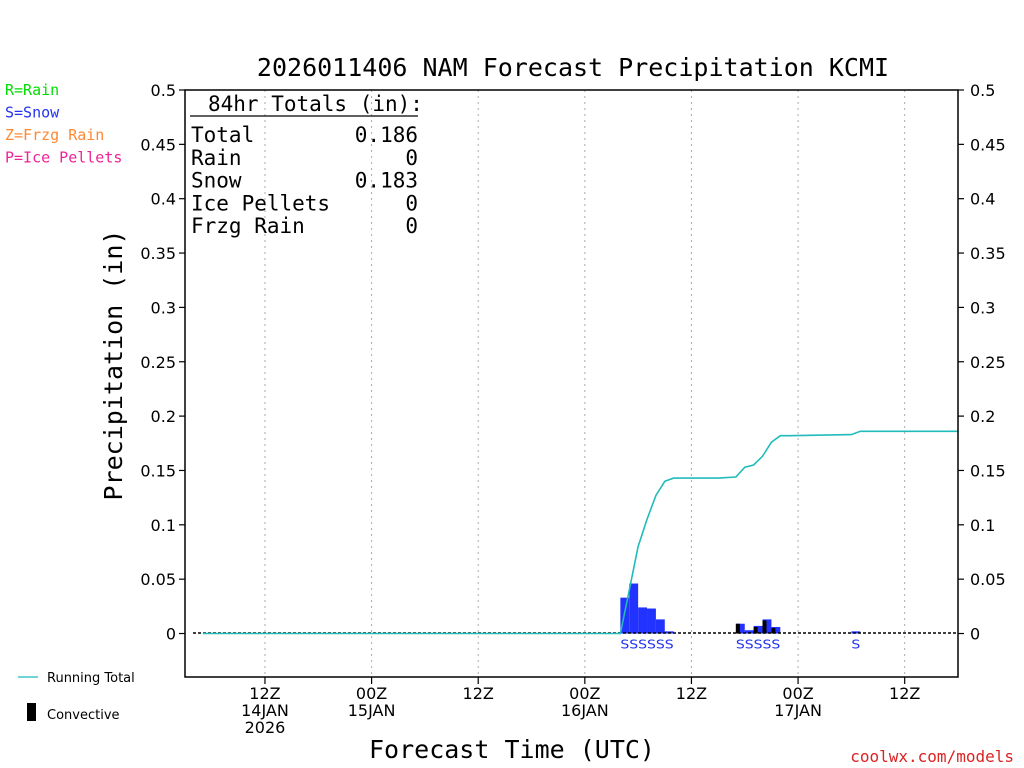  I want to click on x-tick-label-3-1: 16JAN, so click(585, 710).